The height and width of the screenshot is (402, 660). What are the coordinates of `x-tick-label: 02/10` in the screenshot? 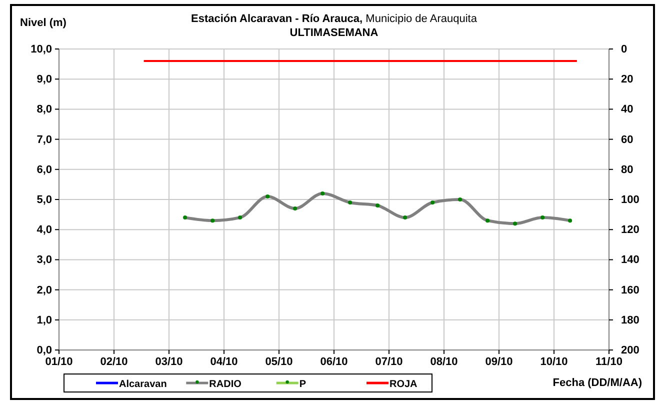 It's located at (114, 362).